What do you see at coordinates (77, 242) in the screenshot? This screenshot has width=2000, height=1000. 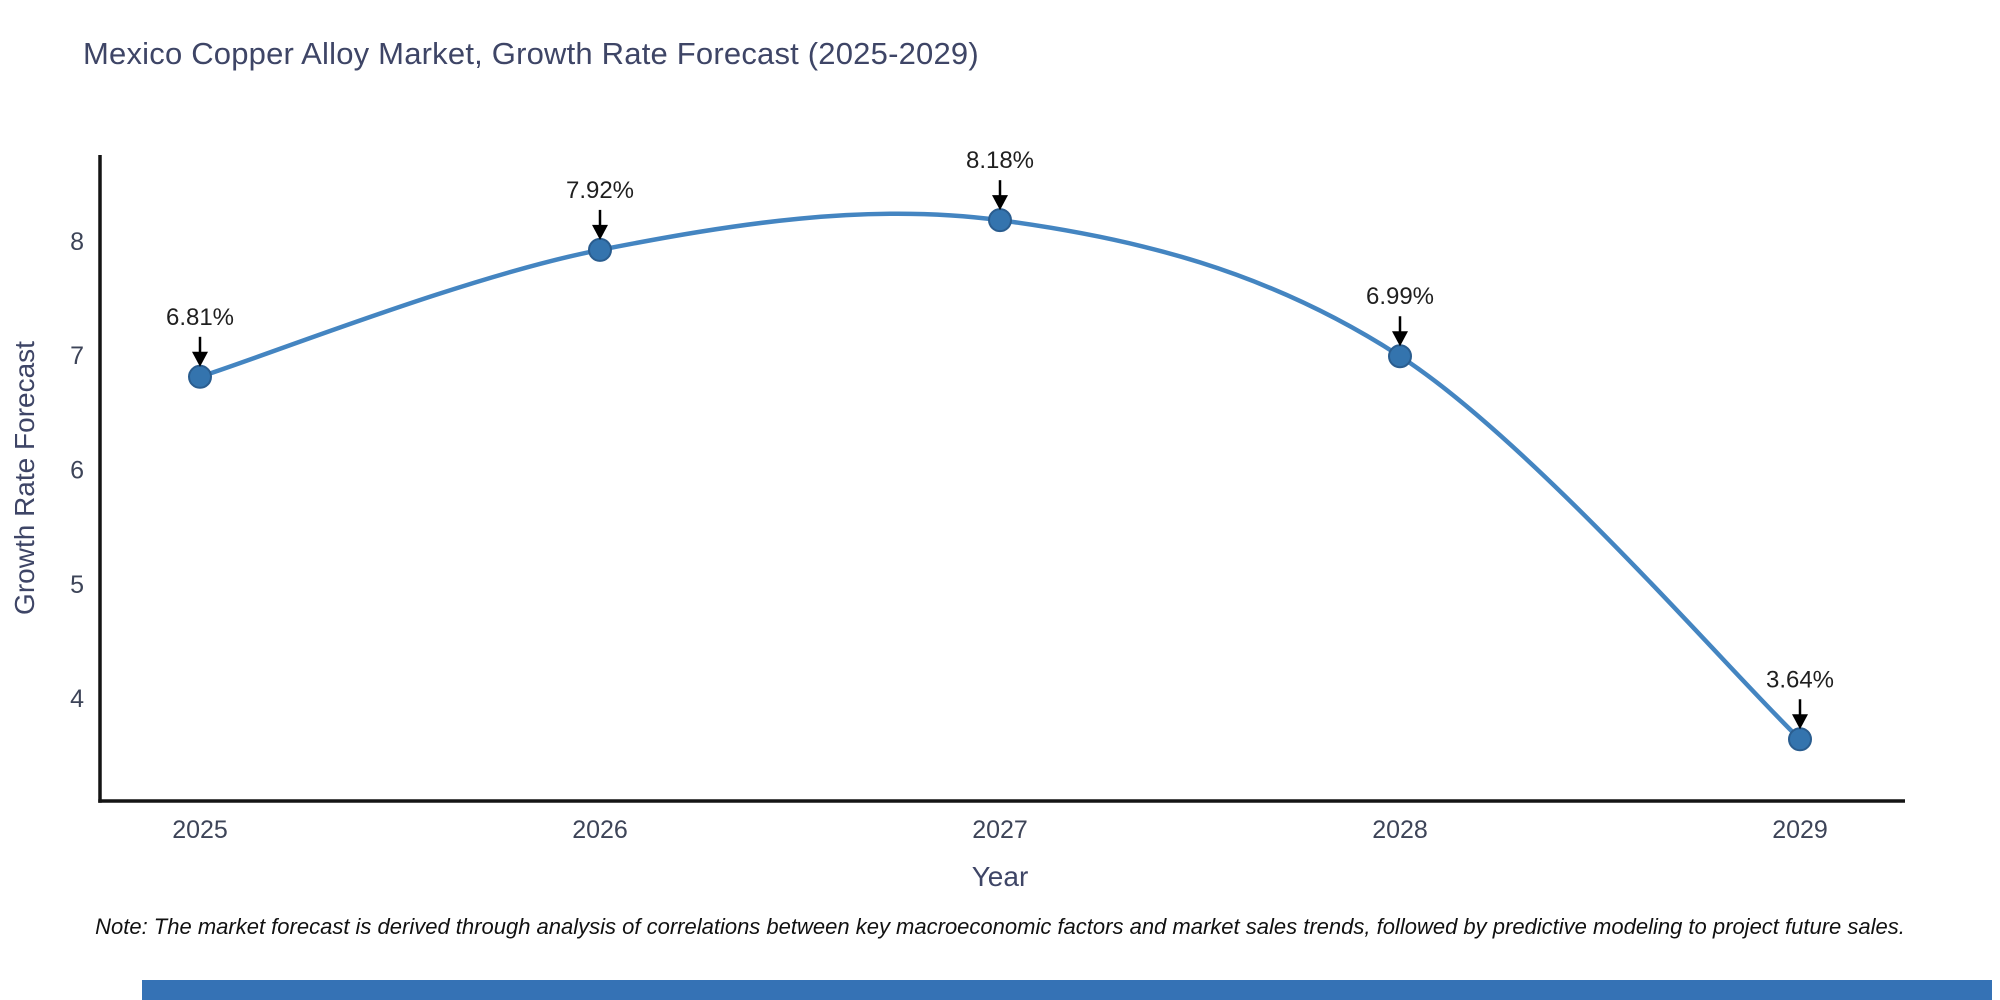 I see `y-tick-label: 8` at bounding box center [77, 242].